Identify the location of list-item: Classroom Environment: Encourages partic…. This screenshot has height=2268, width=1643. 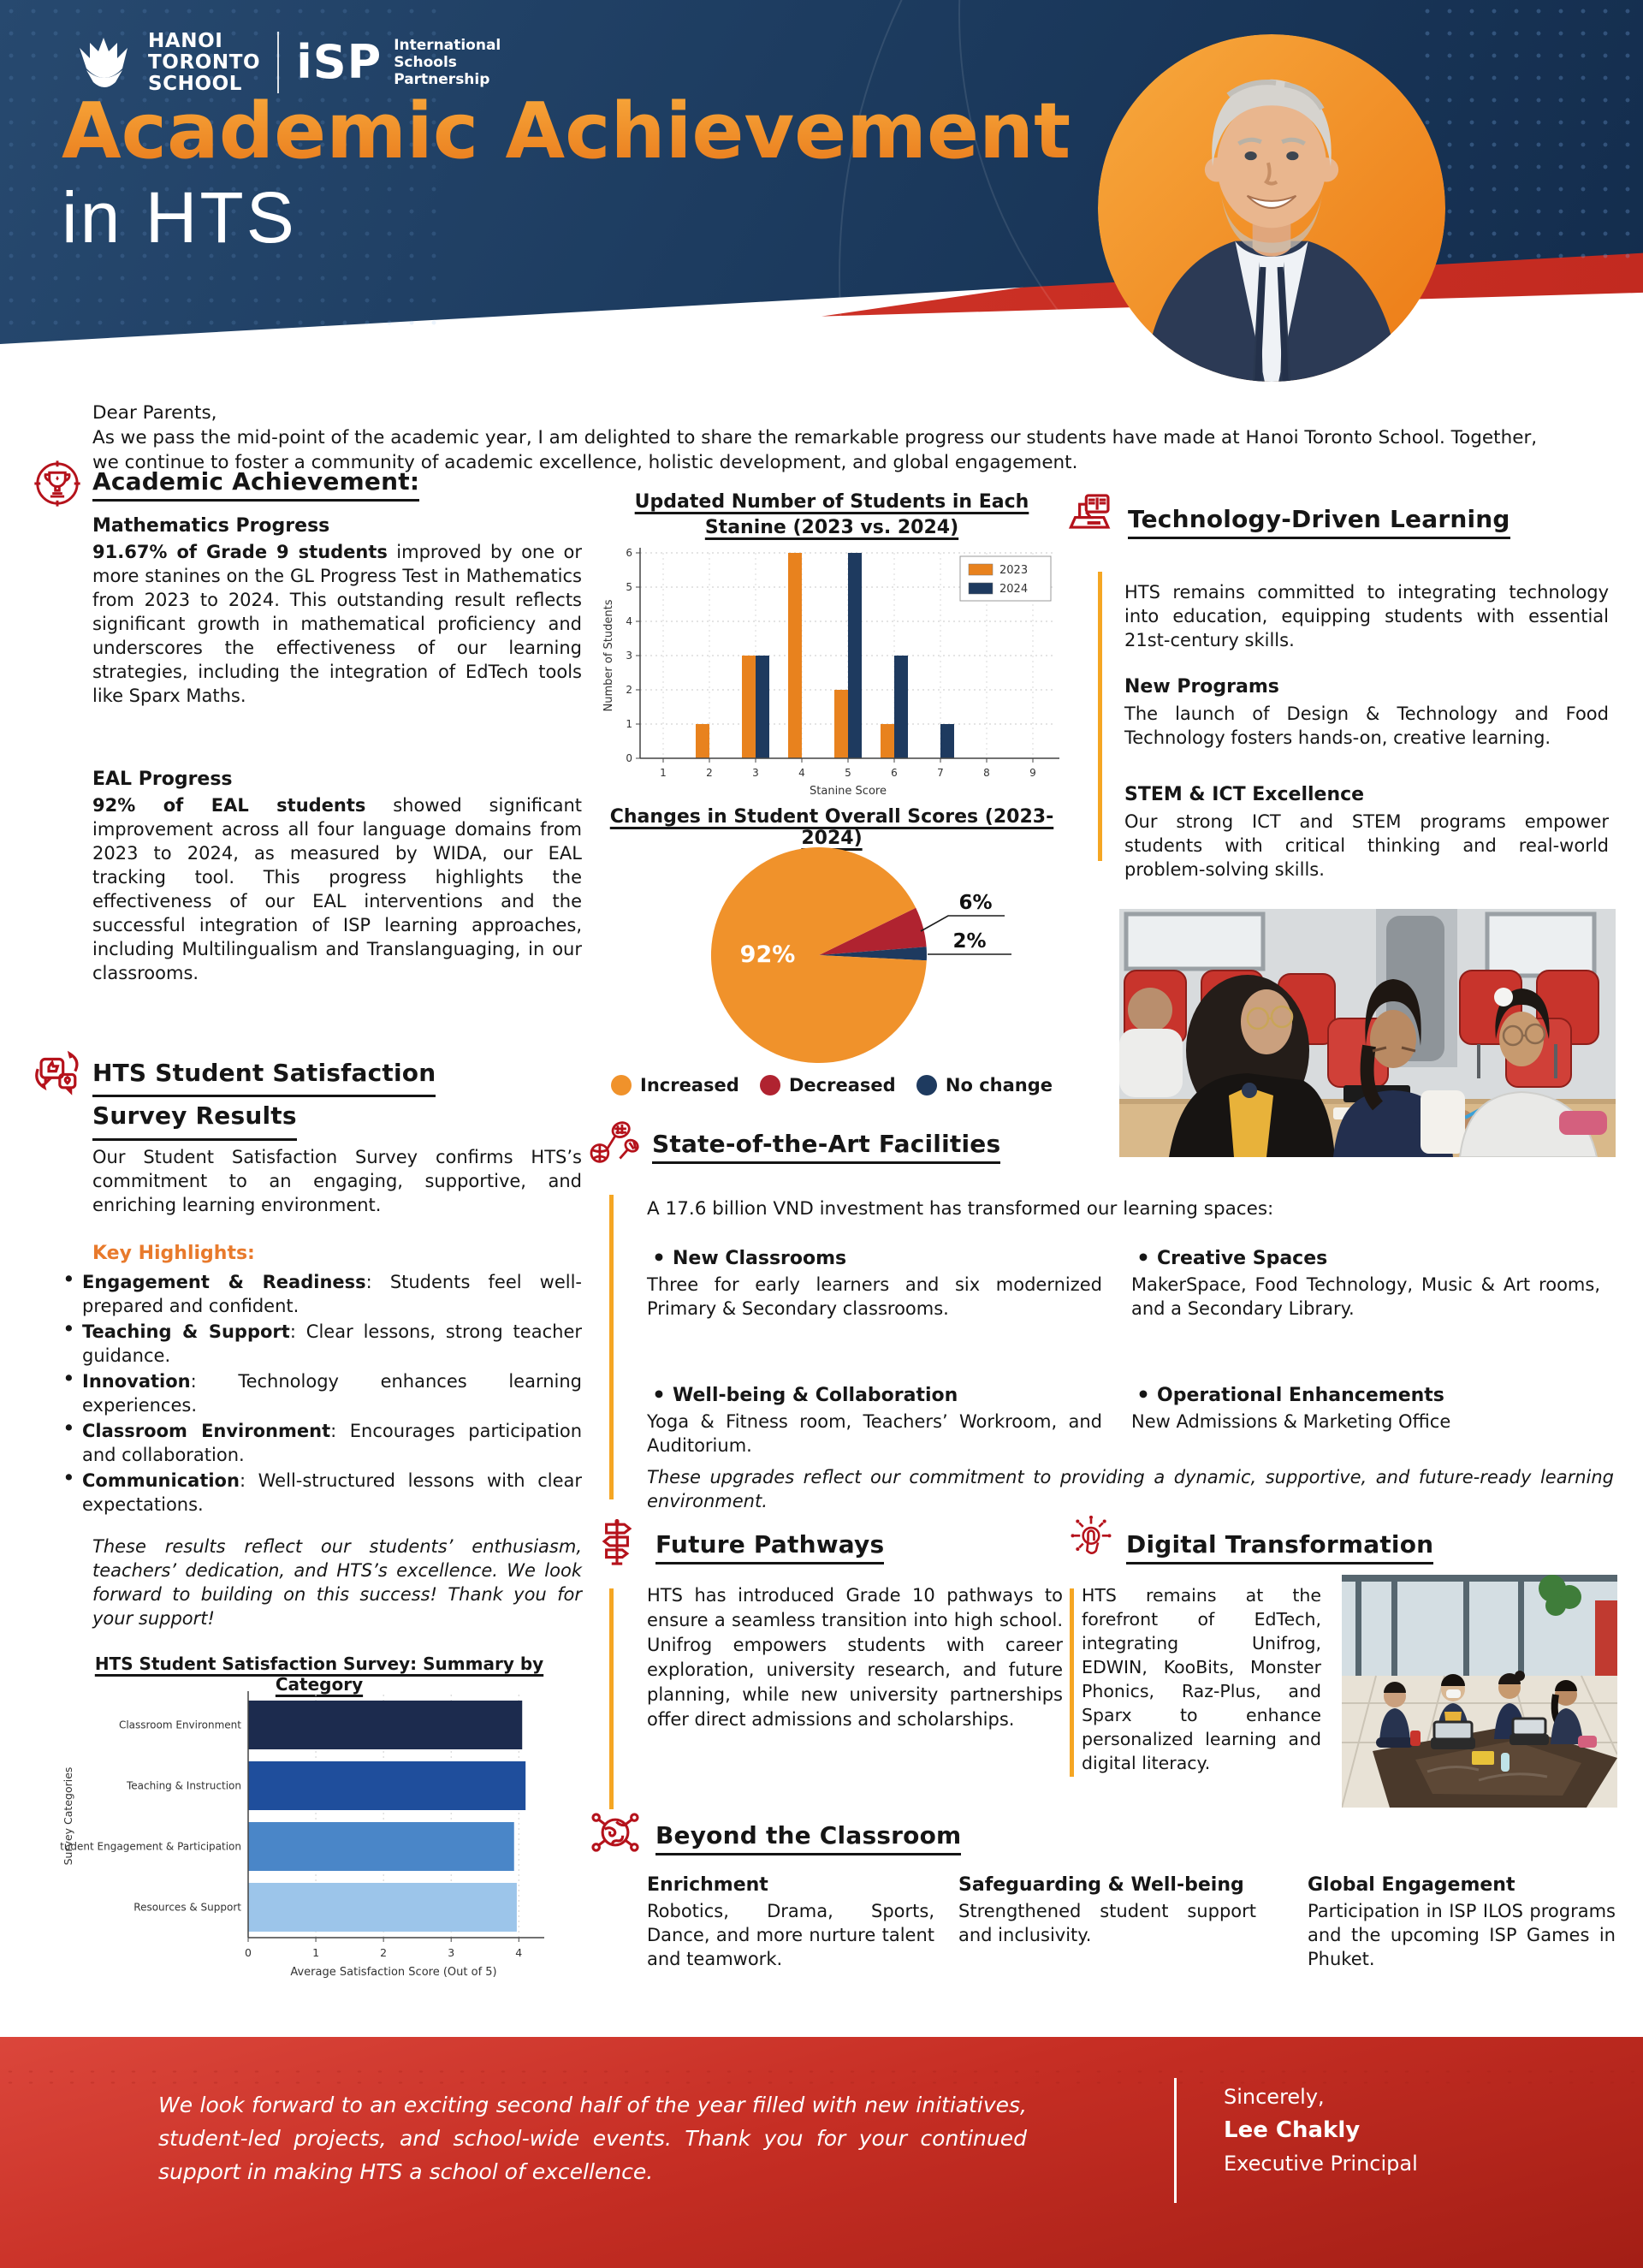
(319, 1442).